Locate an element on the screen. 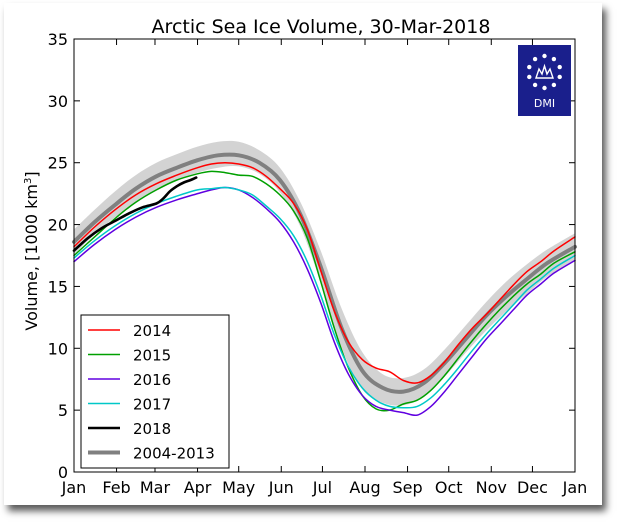 This screenshot has height=531, width=620. chart-title: Arctic Sea Ice Volume, 30-Mar-2018 is located at coordinates (321, 27).